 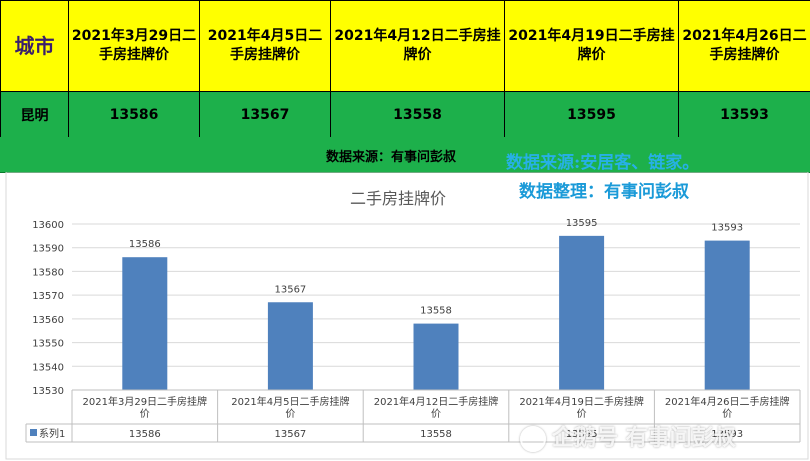 What do you see at coordinates (48, 391) in the screenshot?
I see `y-tick-label: 13530` at bounding box center [48, 391].